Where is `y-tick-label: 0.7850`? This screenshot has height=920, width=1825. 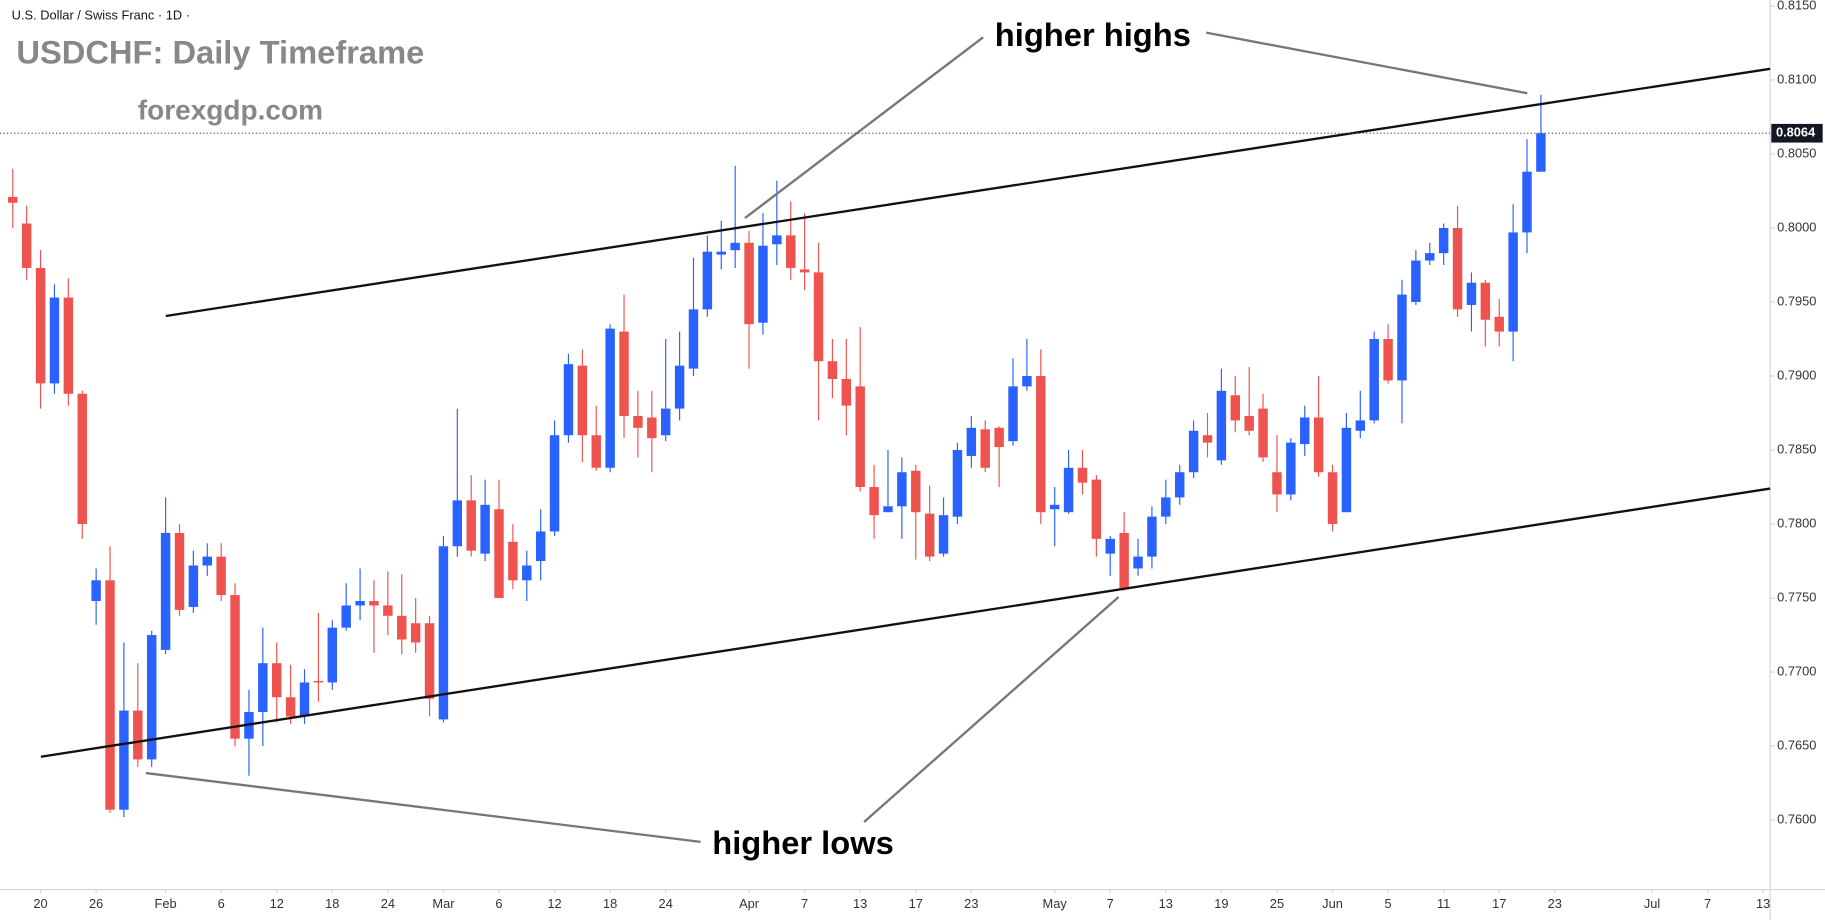
y-tick-label: 0.7850 is located at coordinates (1796, 448).